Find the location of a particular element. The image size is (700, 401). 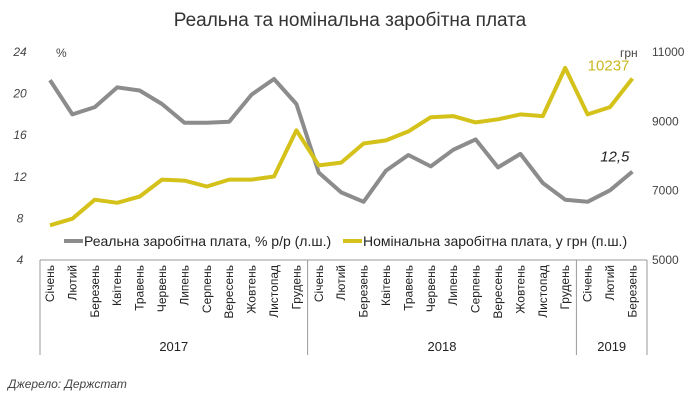

right-tick-label: 5000 is located at coordinates (665, 260).